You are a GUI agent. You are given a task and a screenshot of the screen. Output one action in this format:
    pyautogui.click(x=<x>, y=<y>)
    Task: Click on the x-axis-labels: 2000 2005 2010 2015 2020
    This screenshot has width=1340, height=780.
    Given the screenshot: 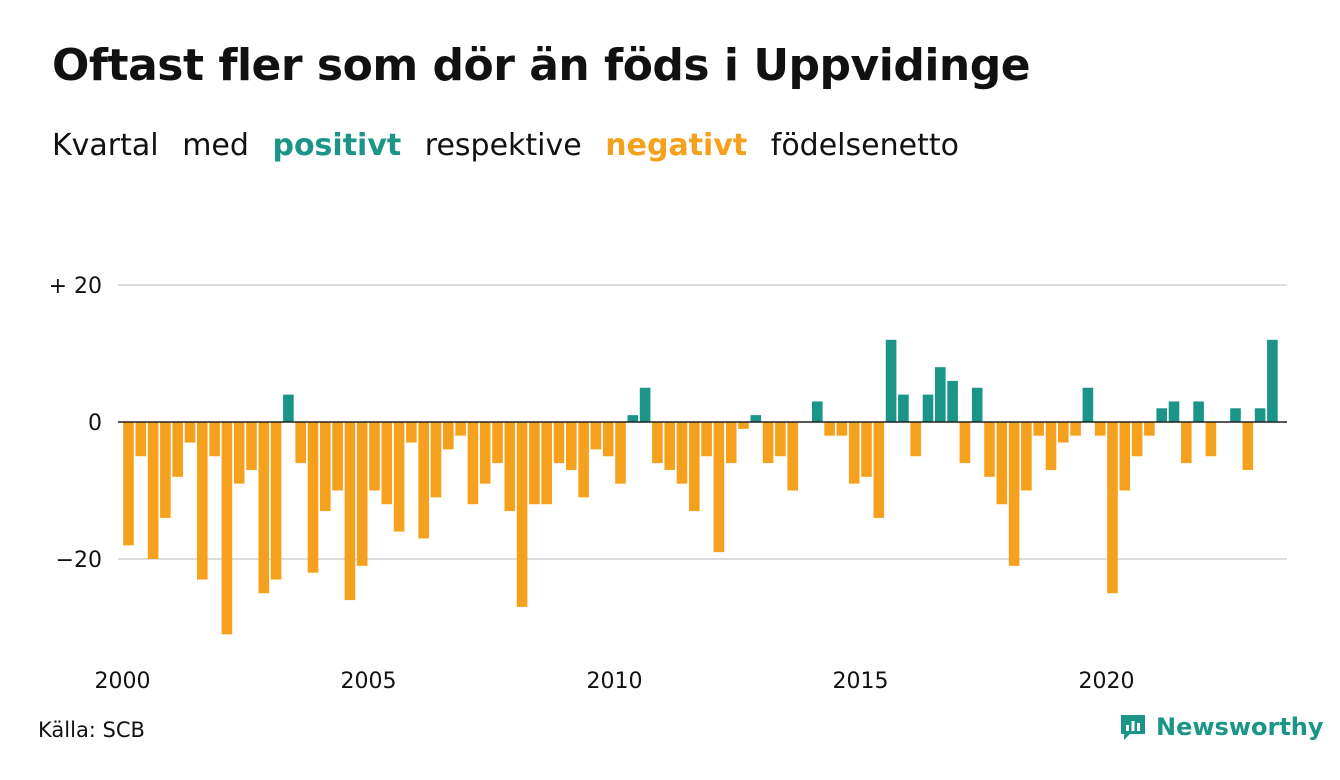 What is the action you would take?
    pyautogui.click(x=615, y=681)
    